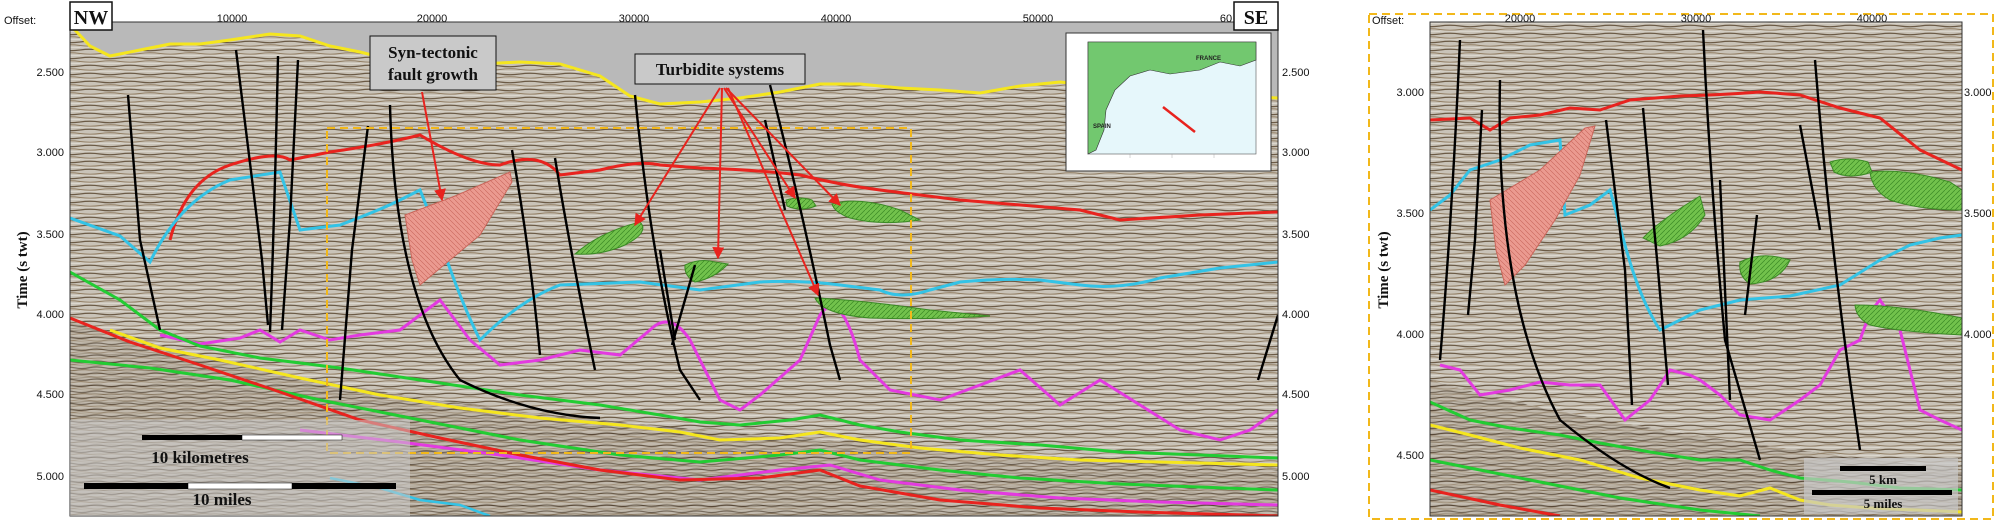 This screenshot has height=529, width=2000. What do you see at coordinates (433, 146) in the screenshot?
I see `fault-arrow` at bounding box center [433, 146].